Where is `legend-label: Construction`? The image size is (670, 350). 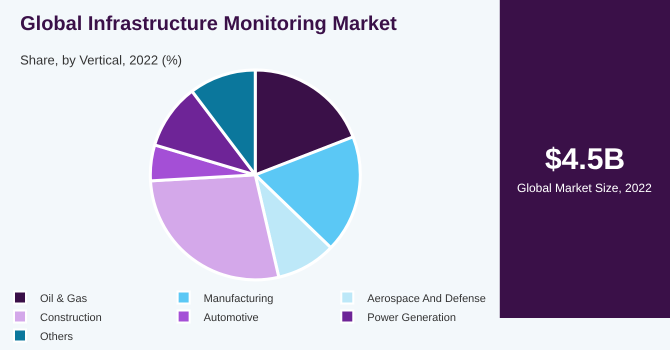 legend-label: Construction is located at coordinates (71, 318).